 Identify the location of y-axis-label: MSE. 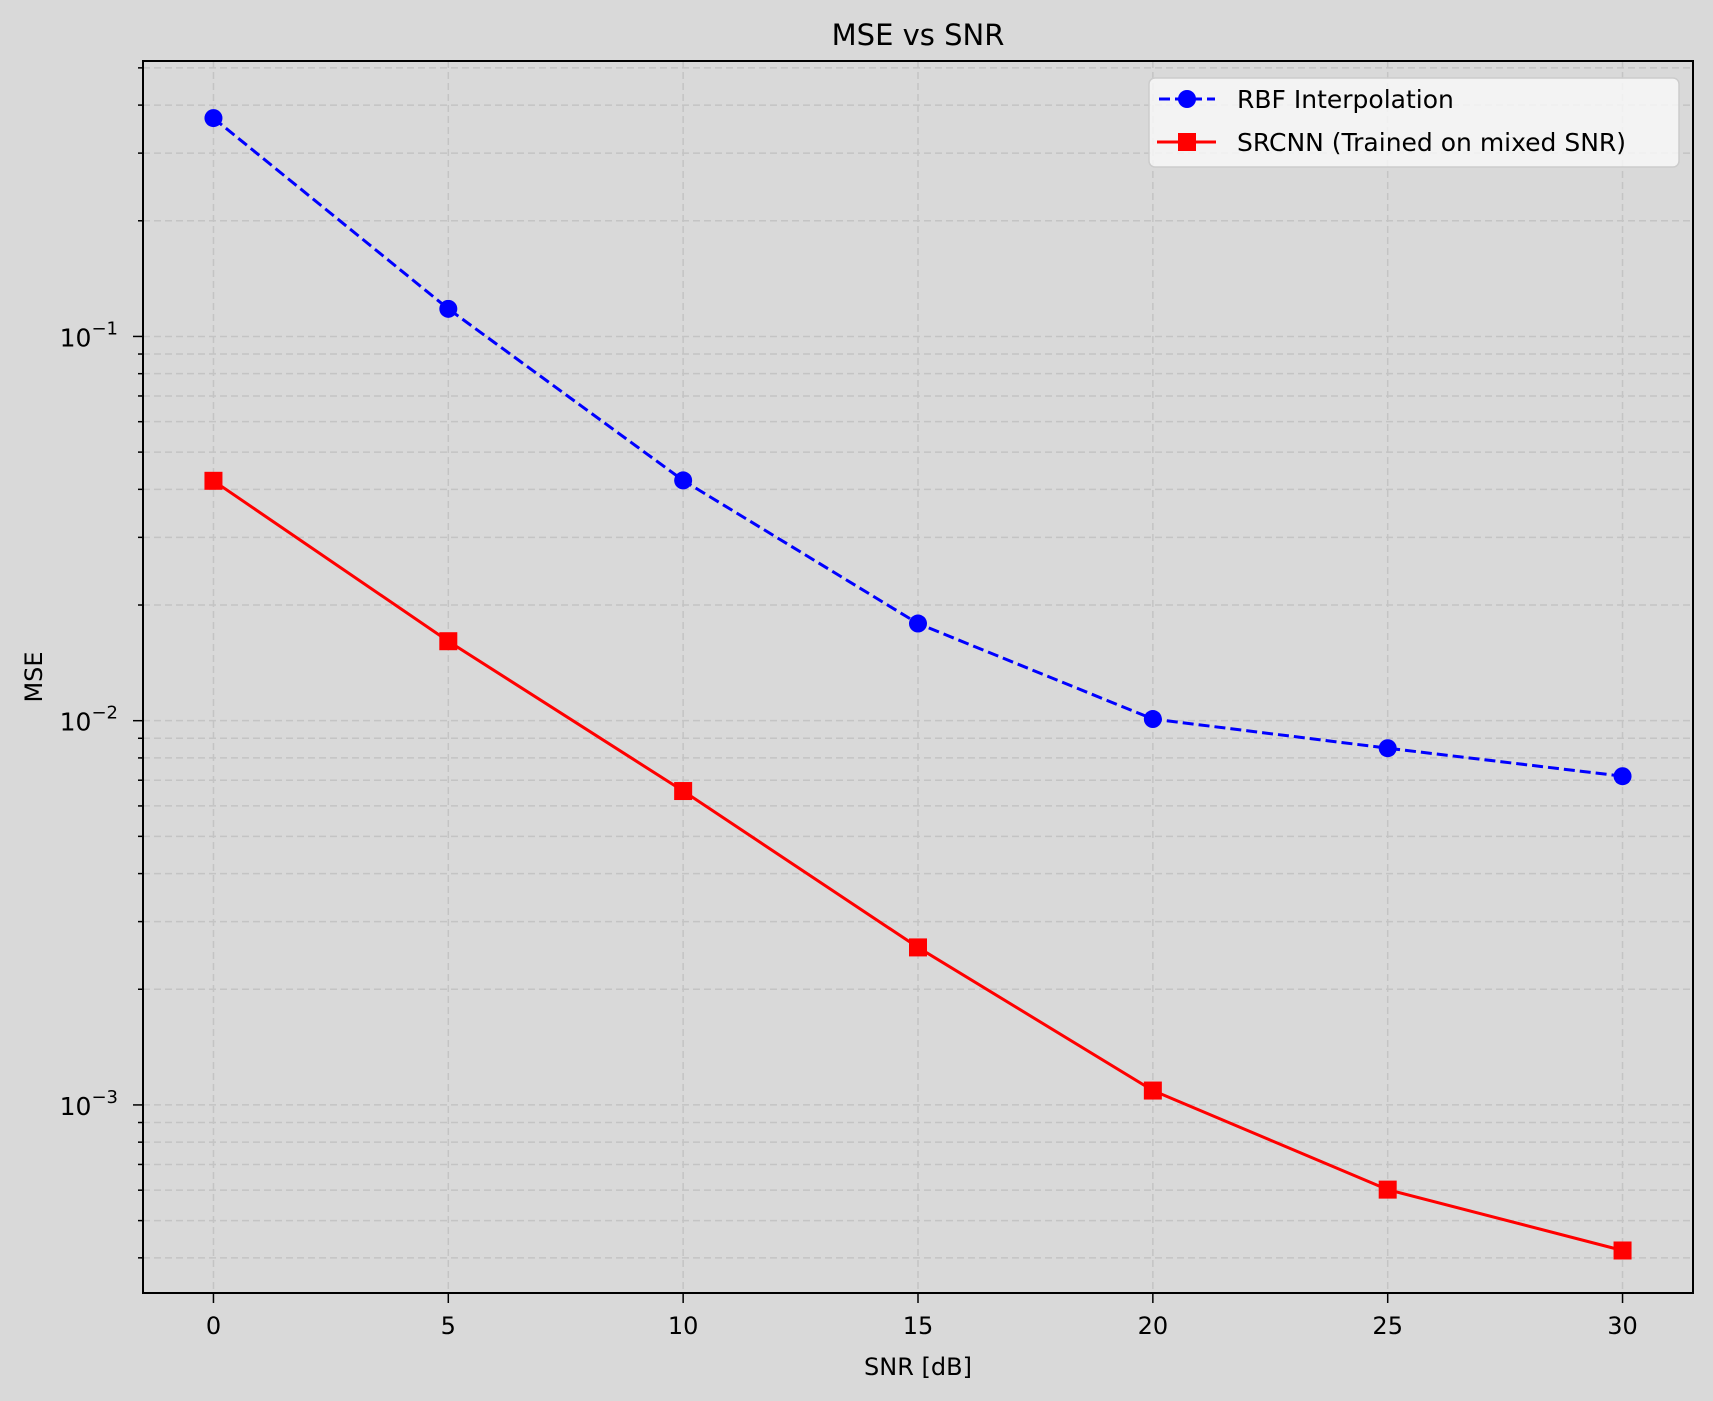
(34, 676).